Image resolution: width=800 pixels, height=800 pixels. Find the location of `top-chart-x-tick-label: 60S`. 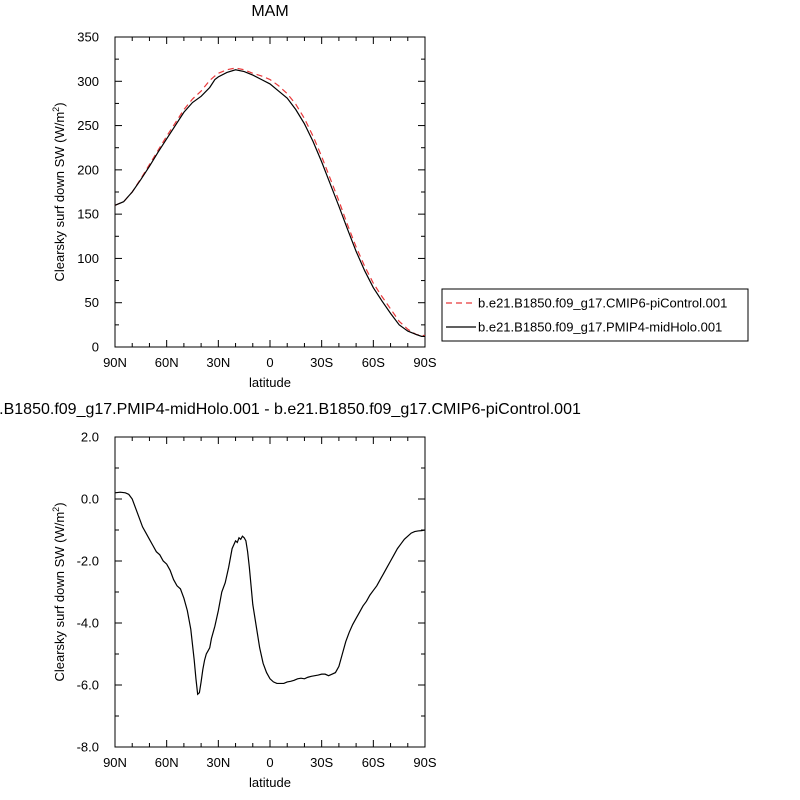

top-chart-x-tick-label: 60S is located at coordinates (373, 362).